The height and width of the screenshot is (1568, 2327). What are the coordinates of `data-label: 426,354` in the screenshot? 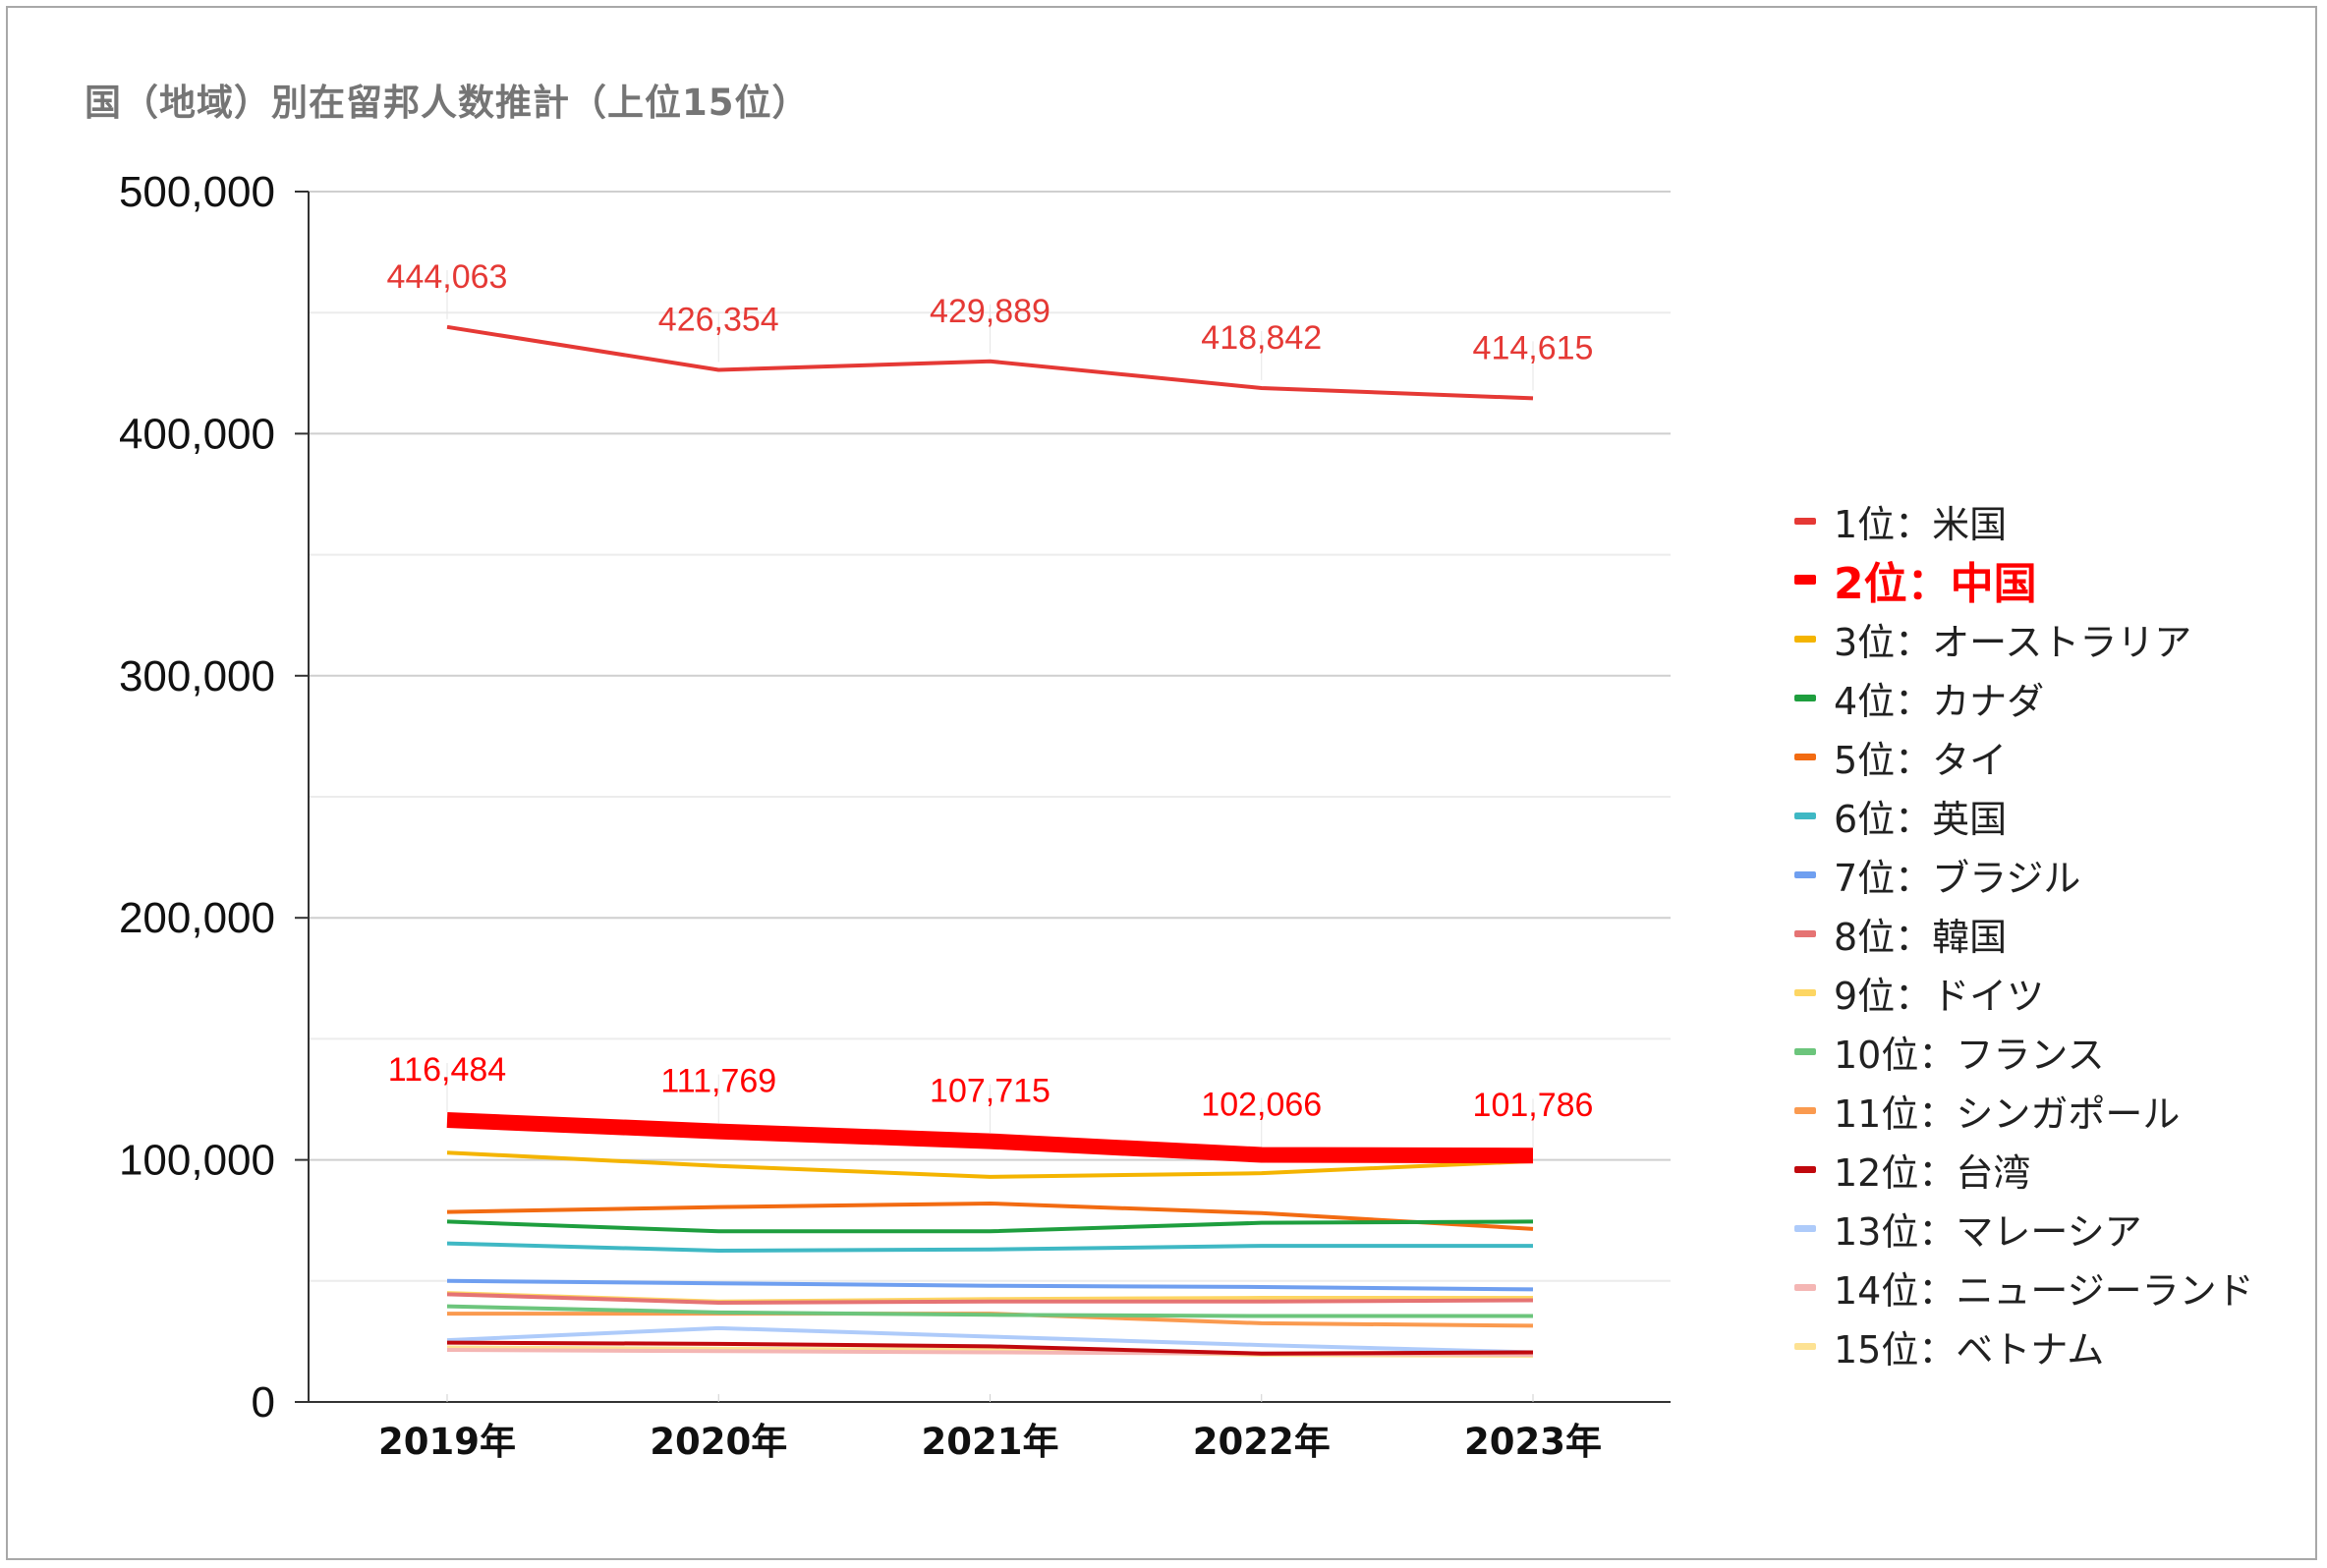 It's located at (719, 319).